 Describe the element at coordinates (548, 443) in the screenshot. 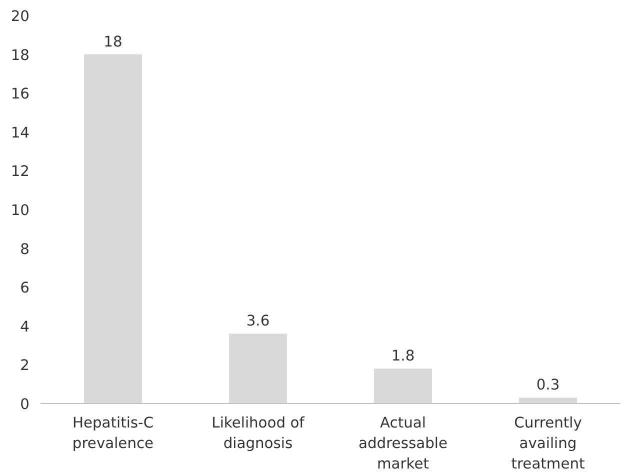

I see `x-tick-label: Currently availing treatment` at that location.